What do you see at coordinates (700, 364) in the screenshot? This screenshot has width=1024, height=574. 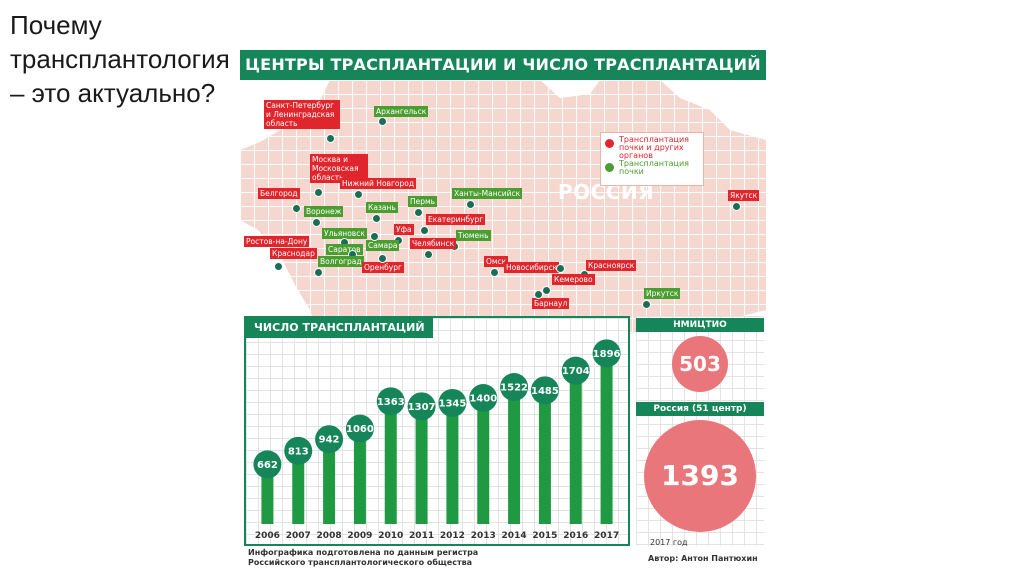 I see `nmic-bubble: 503` at bounding box center [700, 364].